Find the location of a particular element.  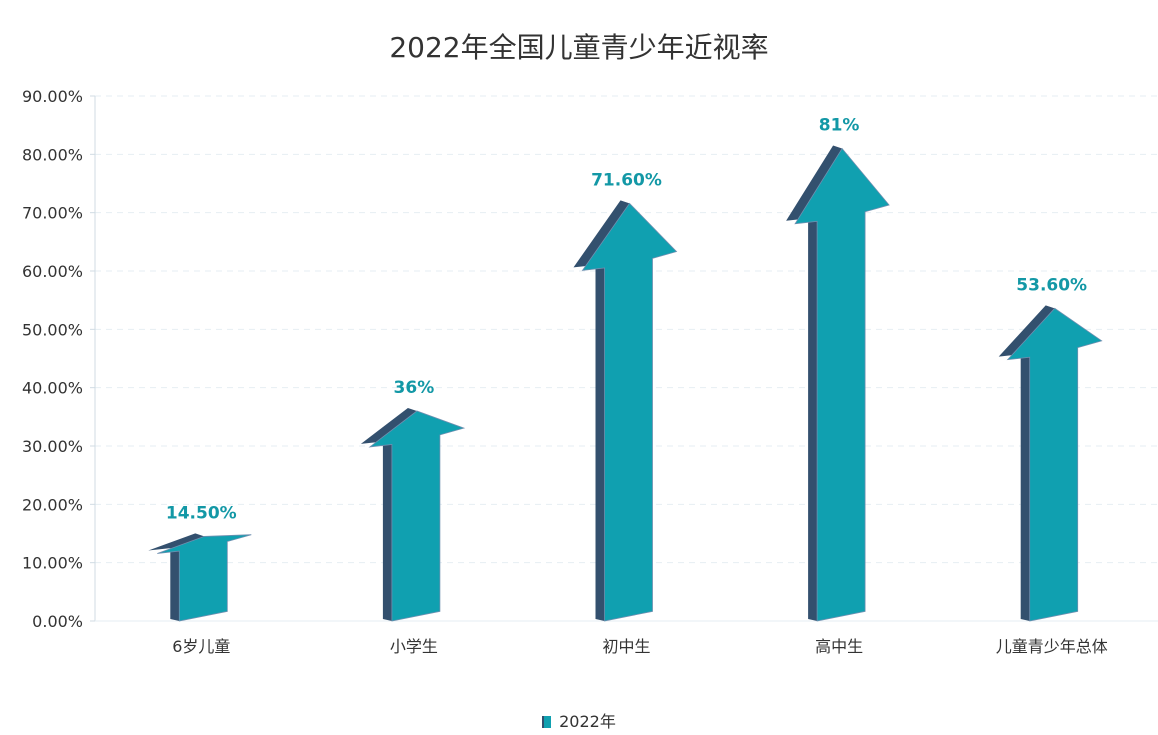

data-label: 14.50% is located at coordinates (201, 513).